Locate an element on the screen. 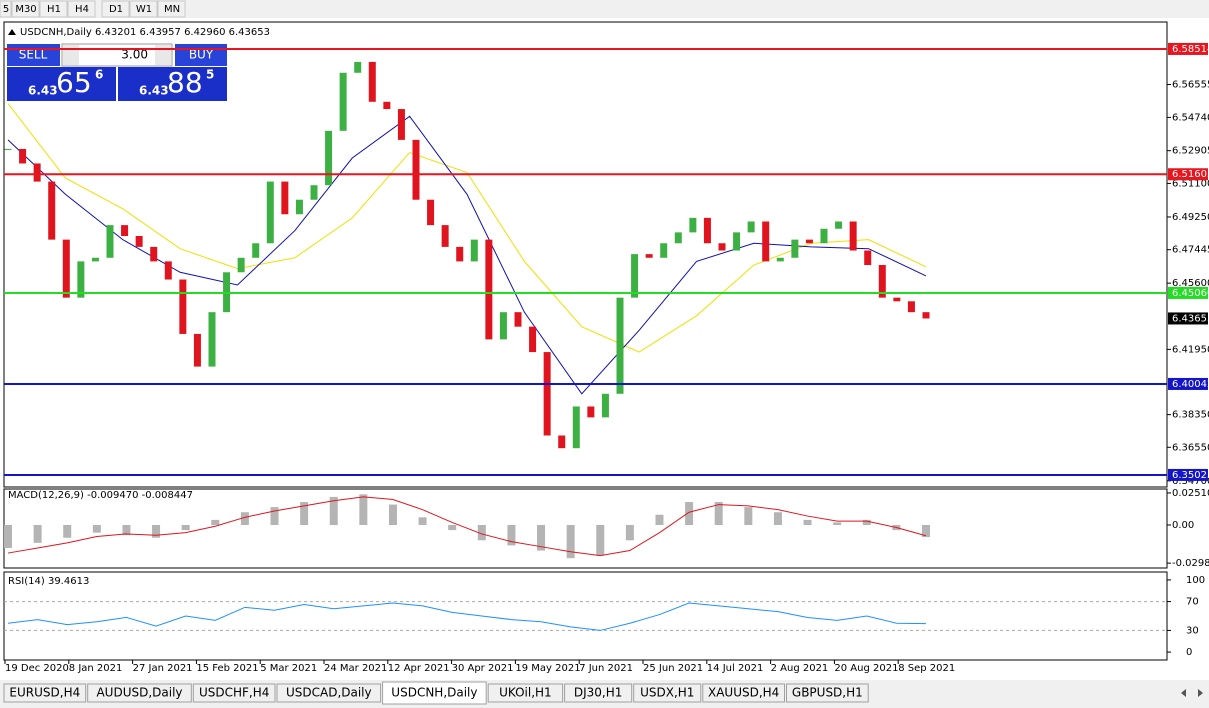 The image size is (1209, 708). chart-tab-label: XAUUSD,H4 is located at coordinates (743, 693).